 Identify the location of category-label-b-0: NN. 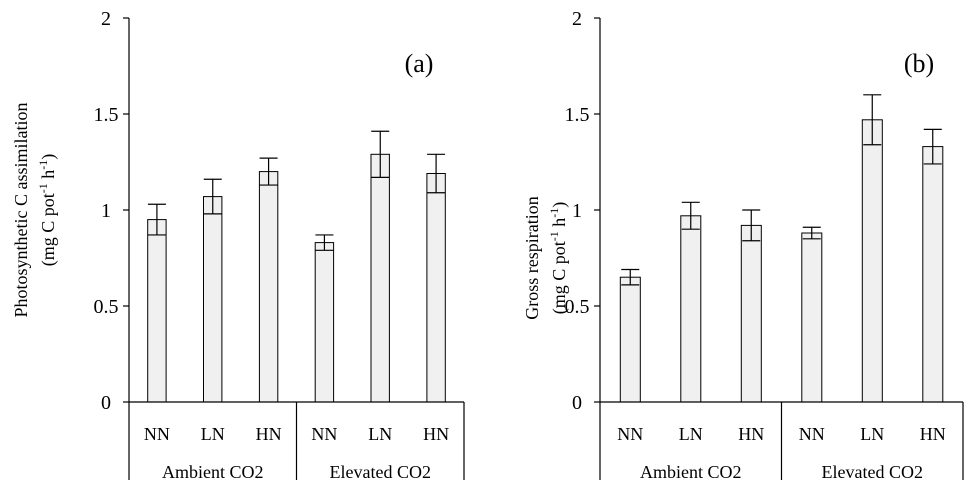
(630, 434).